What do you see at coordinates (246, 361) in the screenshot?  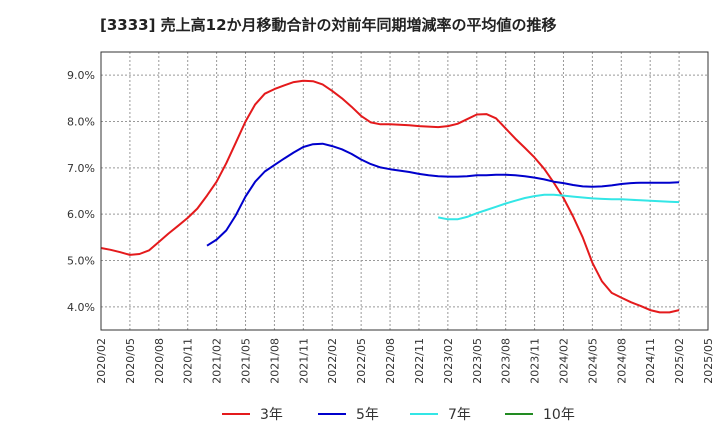 I see `x-tick-label: 2021/05` at bounding box center [246, 361].